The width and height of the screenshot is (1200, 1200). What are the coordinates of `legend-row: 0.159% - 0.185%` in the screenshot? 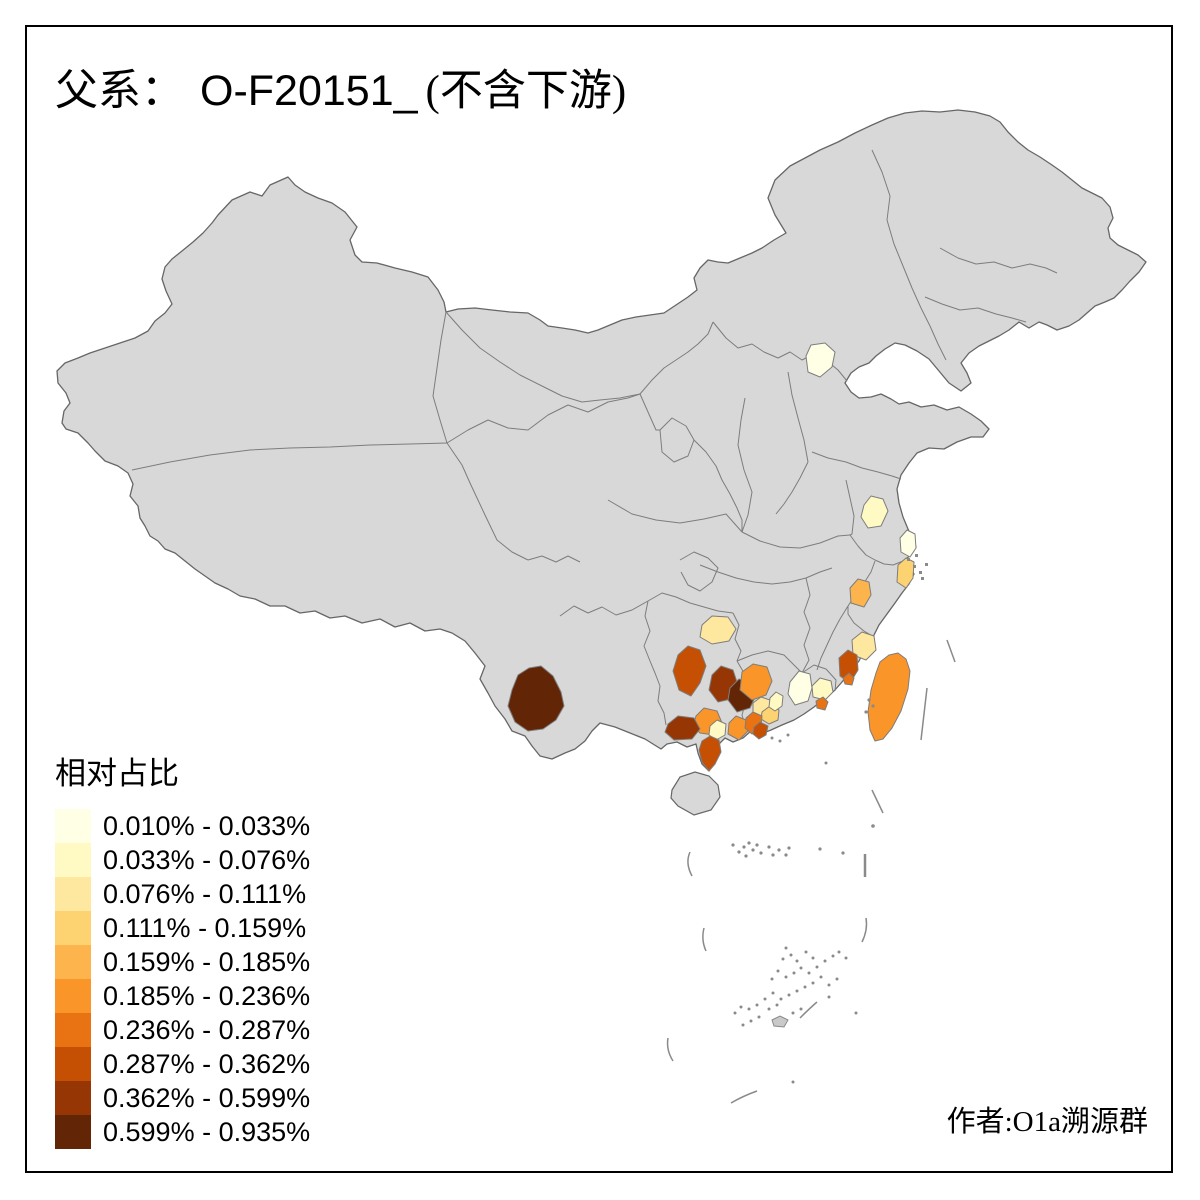 It's located at (182, 962).